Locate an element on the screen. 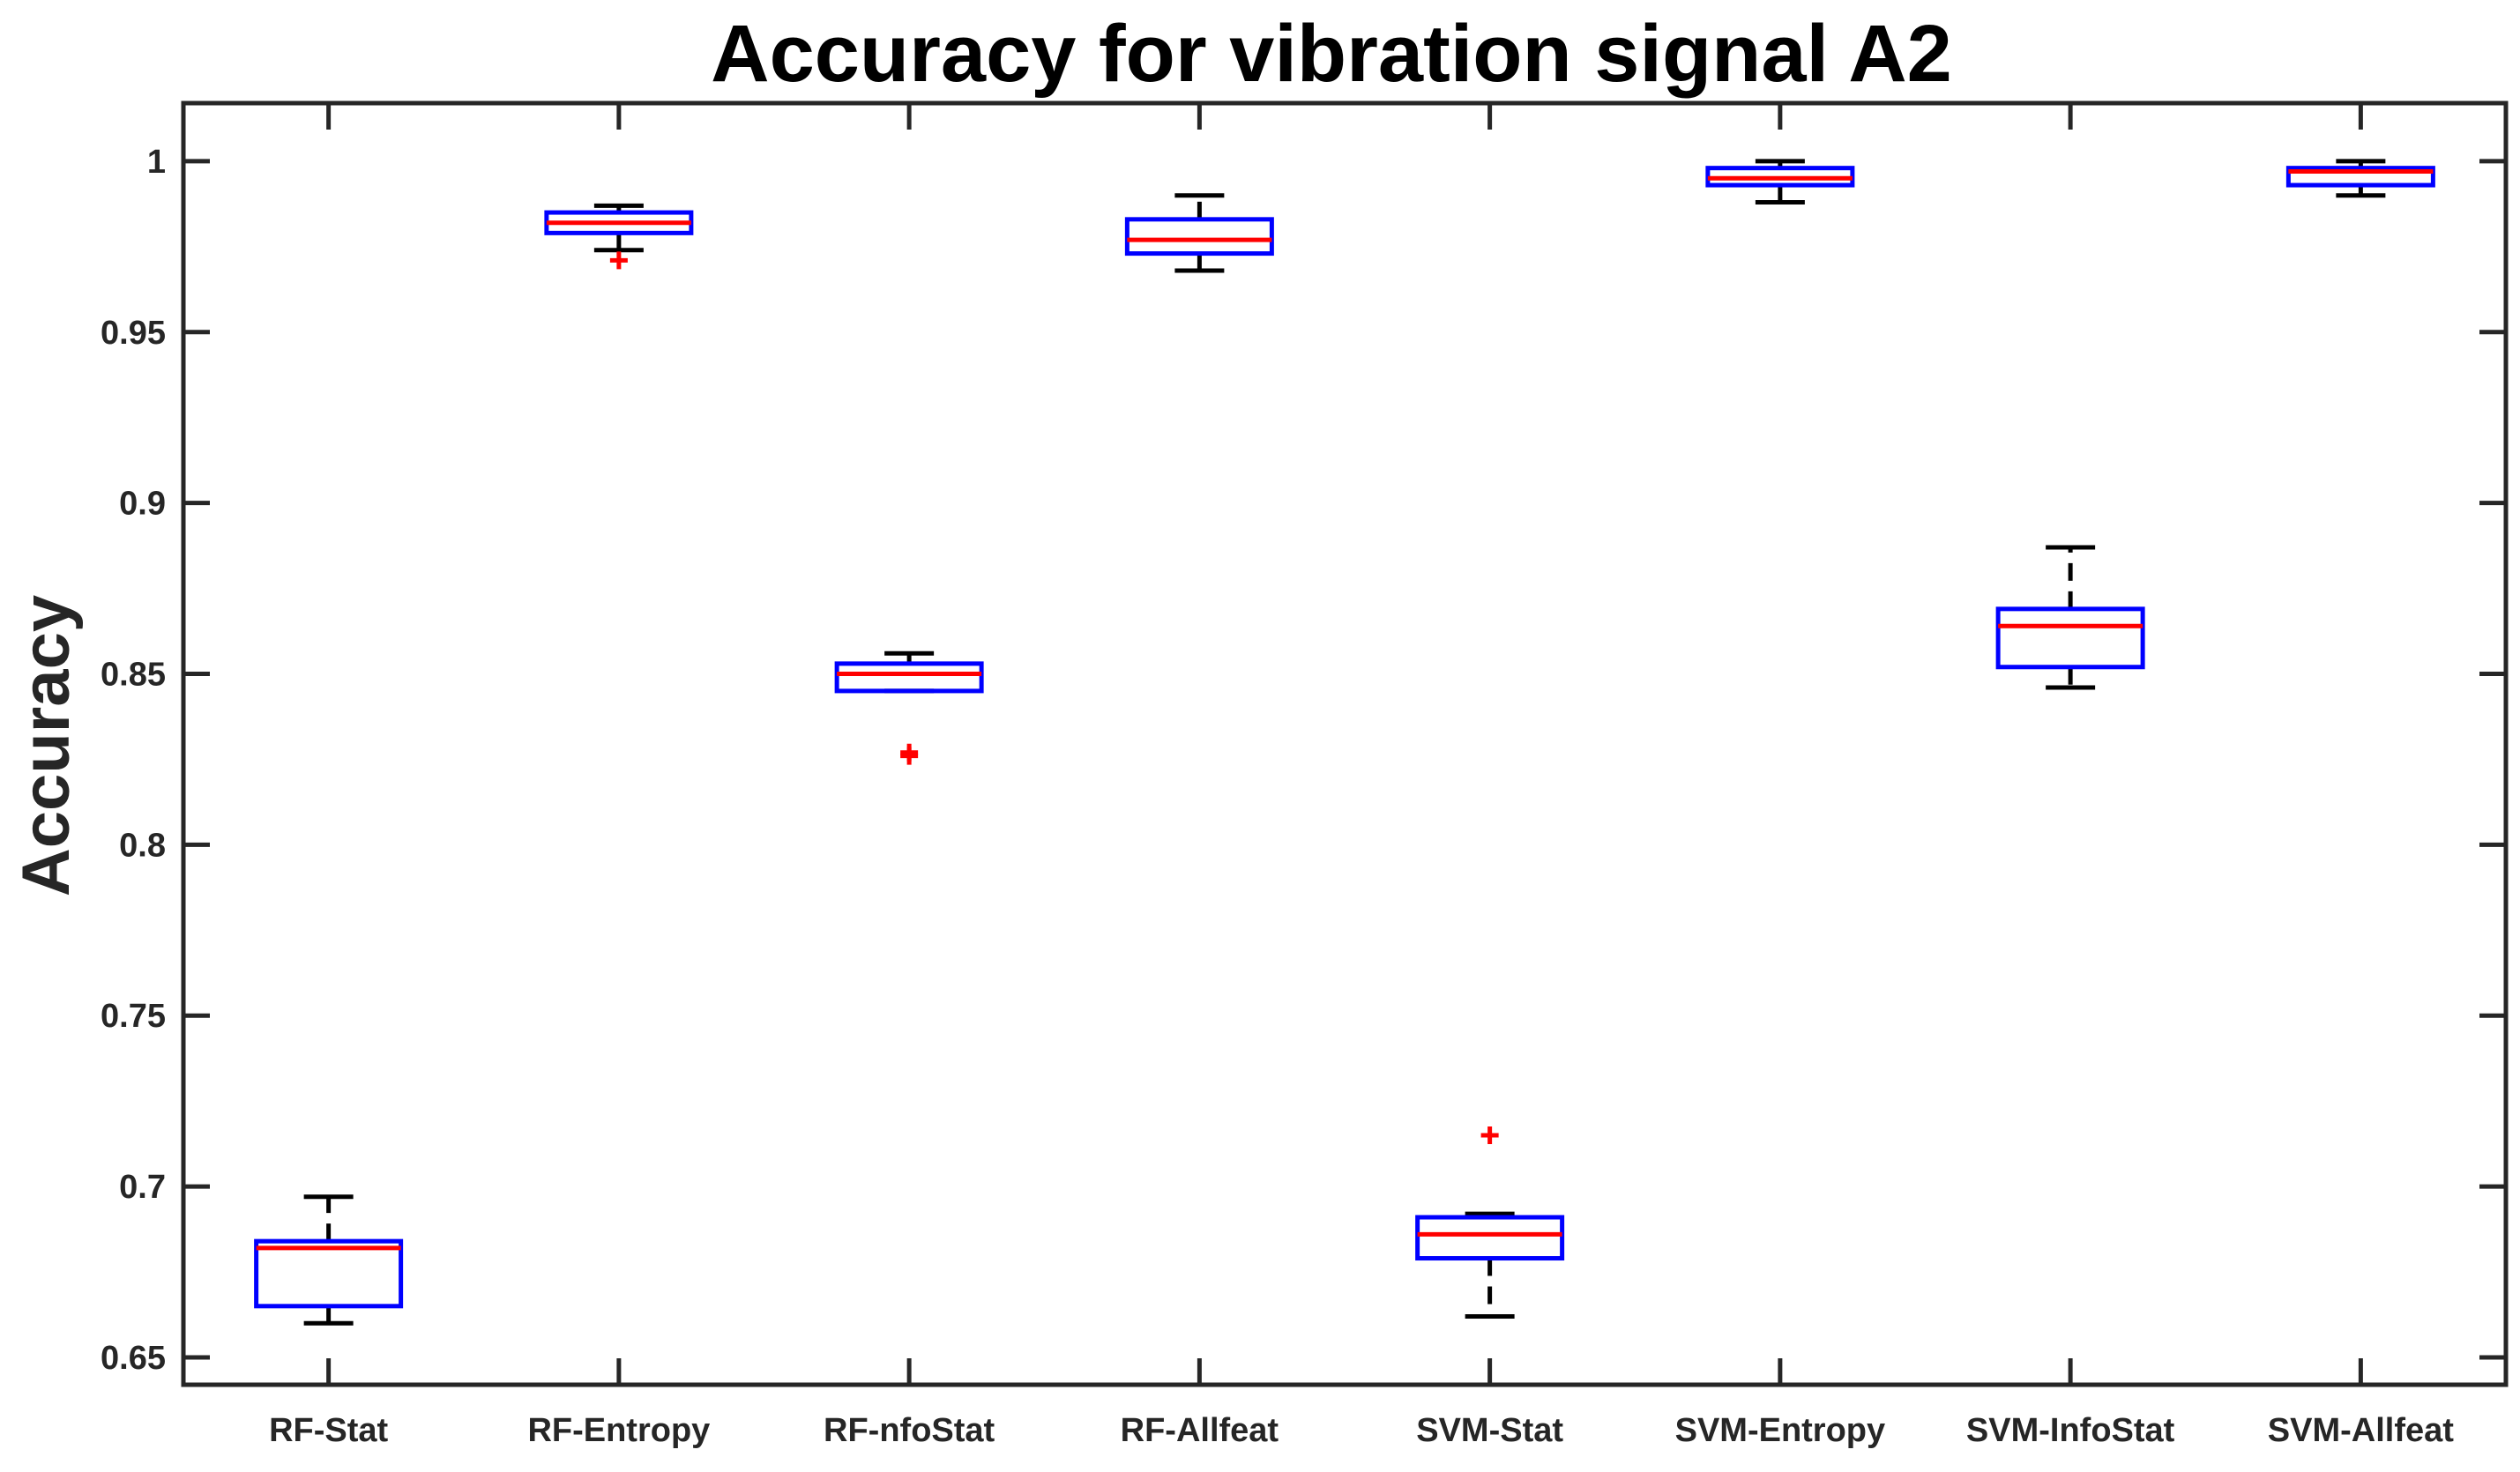 Image resolution: width=2520 pixels, height=1472 pixels. box-SVM-Allfeat is located at coordinates (2360, 177).